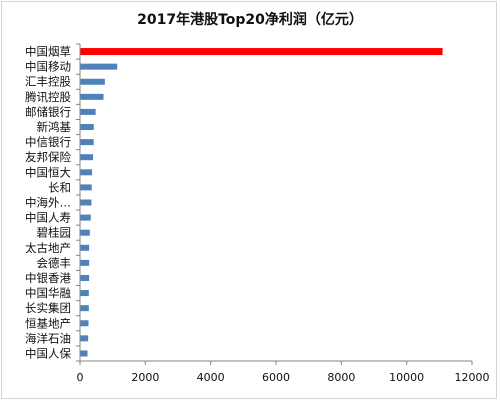 This screenshot has height=402, width=500. What do you see at coordinates (48, 52) in the screenshot?
I see `category-label: 中国烟草` at bounding box center [48, 52].